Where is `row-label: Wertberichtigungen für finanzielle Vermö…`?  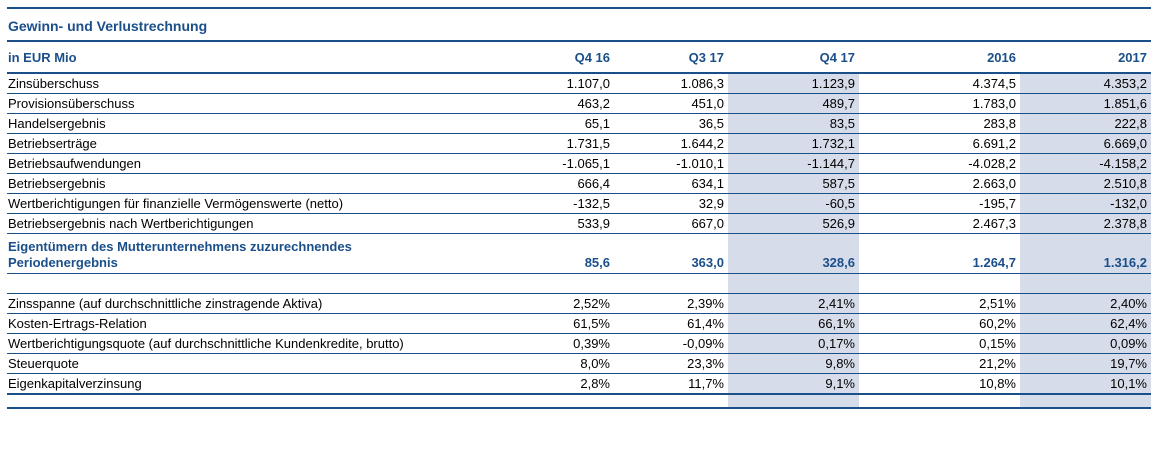 row-label: Wertberichtigungen für finanzielle Vermö… is located at coordinates (223, 203).